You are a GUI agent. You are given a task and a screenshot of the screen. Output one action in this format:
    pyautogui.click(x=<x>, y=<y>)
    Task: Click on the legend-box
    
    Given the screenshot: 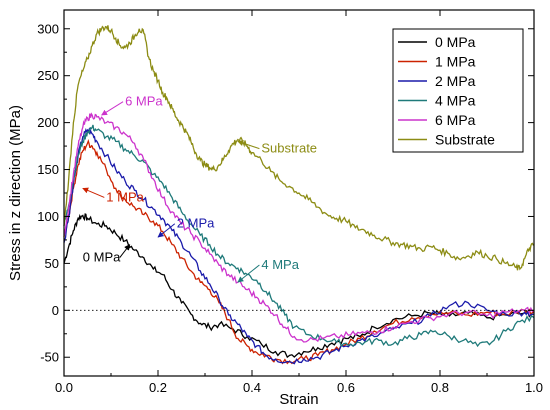 What is the action you would take?
    pyautogui.click(x=458, y=90)
    